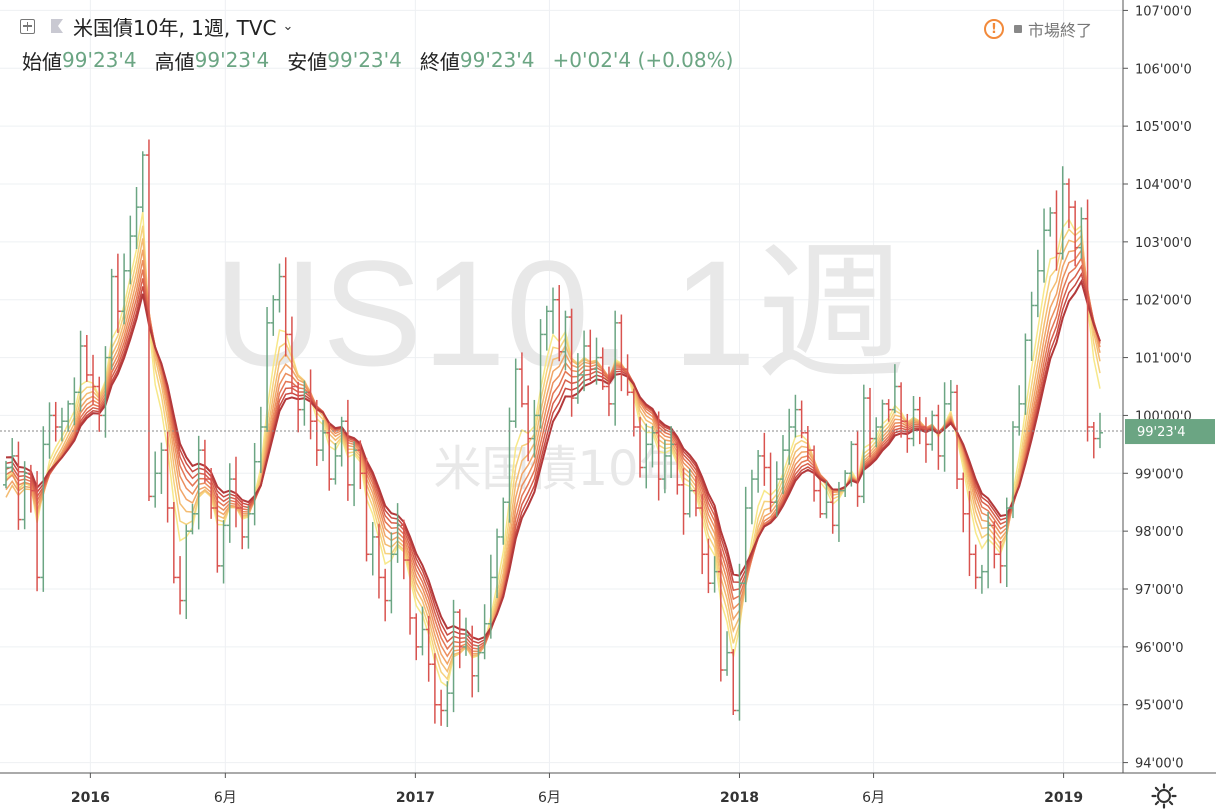 The image size is (1216, 812). Describe the element at coordinates (1159, 474) in the screenshot. I see `y-tick-label: 99'00'0` at that location.